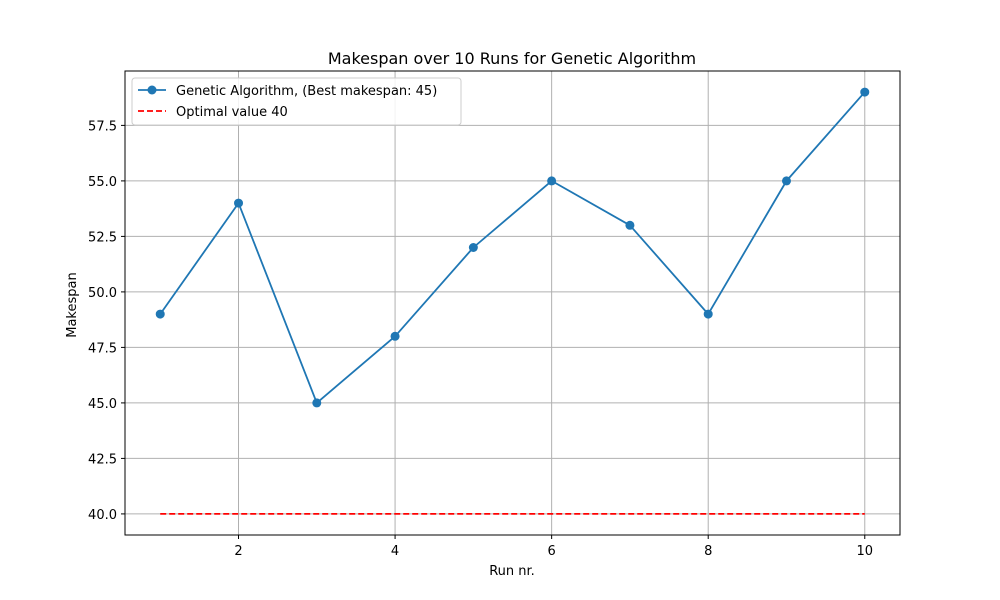  Describe the element at coordinates (102, 404) in the screenshot. I see `y-tick-label: 45.0` at that location.